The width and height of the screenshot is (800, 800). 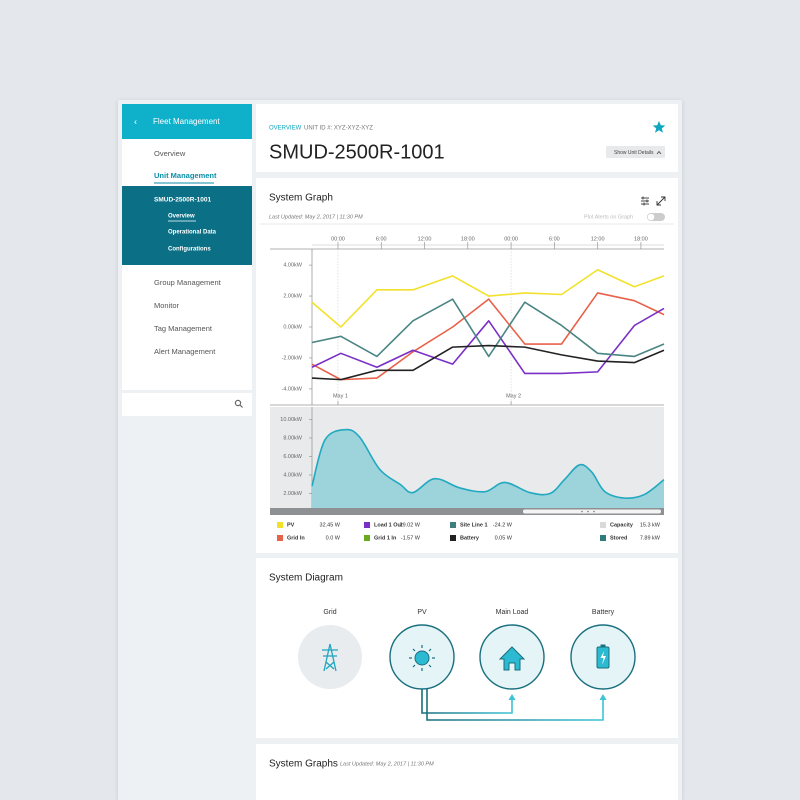 I want to click on house-icon, so click(x=512, y=658).